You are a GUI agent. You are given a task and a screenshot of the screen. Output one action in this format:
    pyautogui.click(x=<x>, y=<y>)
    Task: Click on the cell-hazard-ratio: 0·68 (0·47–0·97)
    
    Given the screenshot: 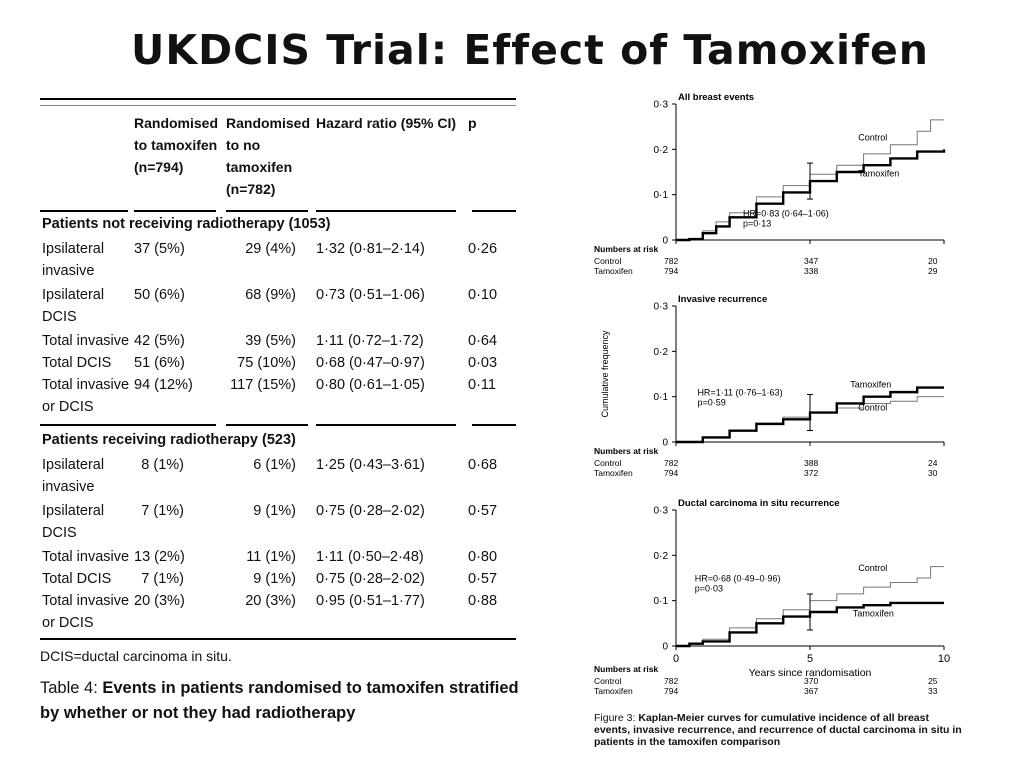 What is the action you would take?
    pyautogui.click(x=370, y=363)
    